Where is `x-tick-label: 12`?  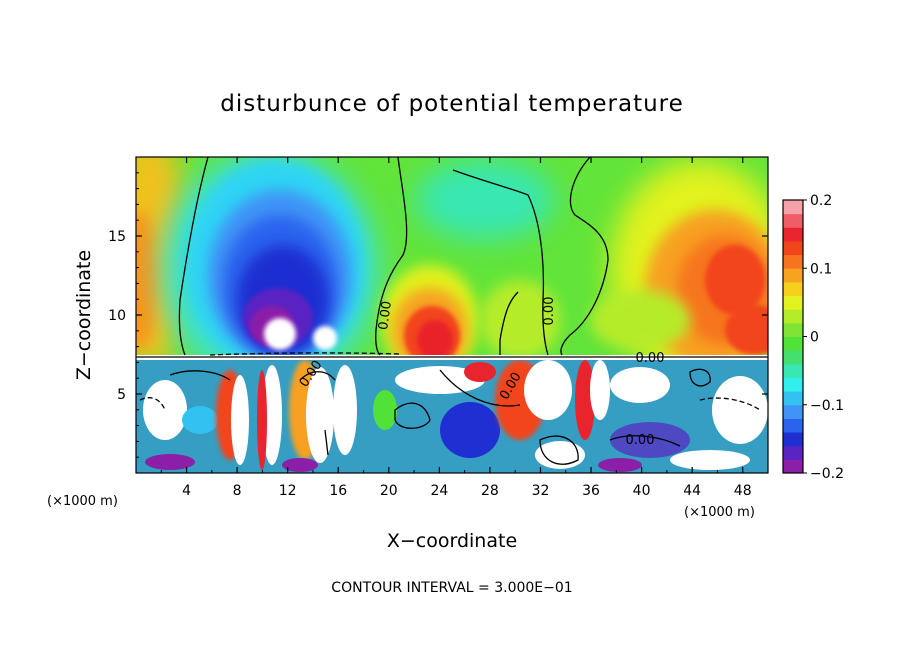
x-tick-label: 12 is located at coordinates (288, 491).